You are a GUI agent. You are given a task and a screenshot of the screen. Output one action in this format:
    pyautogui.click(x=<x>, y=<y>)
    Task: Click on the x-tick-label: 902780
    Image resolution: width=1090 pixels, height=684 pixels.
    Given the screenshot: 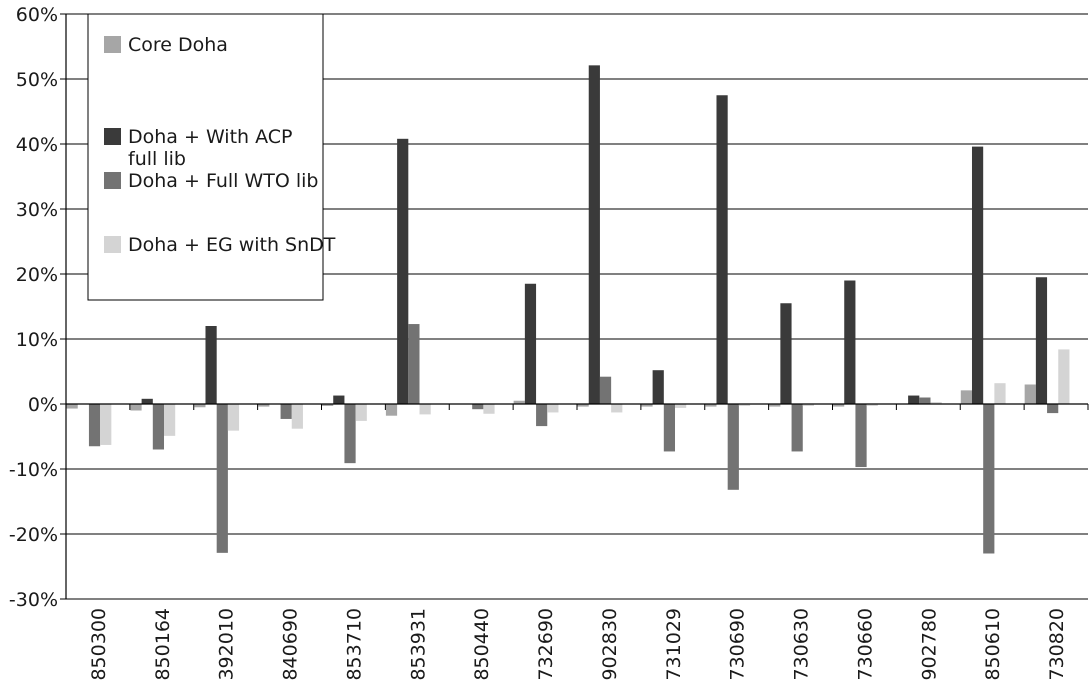 What is the action you would take?
    pyautogui.click(x=929, y=644)
    